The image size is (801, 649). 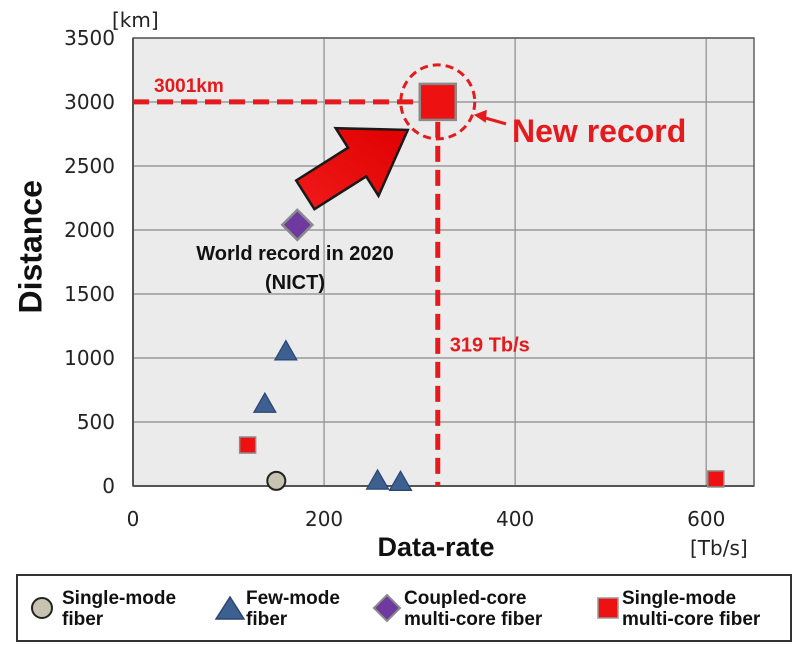 What do you see at coordinates (189, 86) in the screenshot?
I see `distance-value-label: 3001km` at bounding box center [189, 86].